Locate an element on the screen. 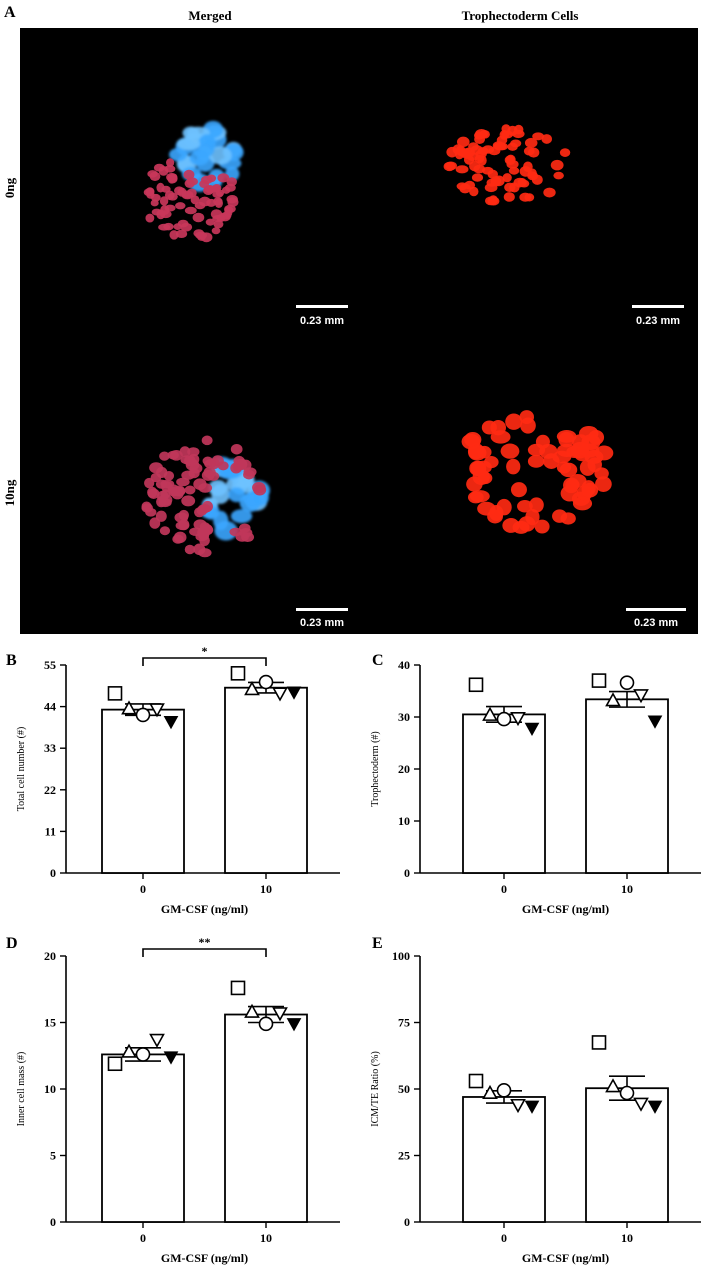 The width and height of the screenshot is (722, 1268). y-tick-label: 10 is located at coordinates (404, 821).